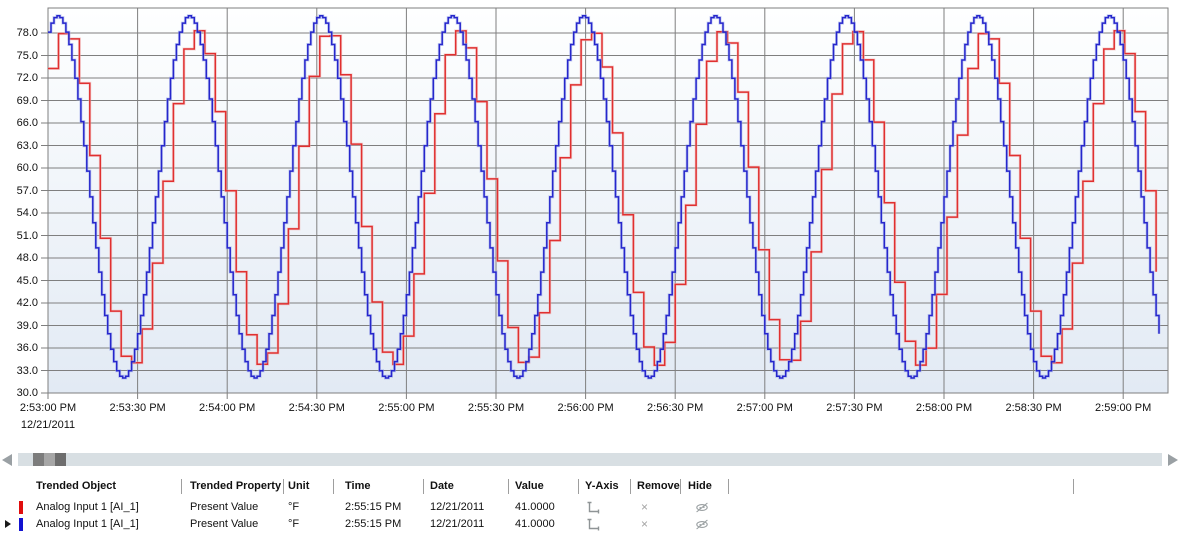 This screenshot has height=545, width=1186. I want to click on y-axis-tick-label: 66.0, so click(27, 123).